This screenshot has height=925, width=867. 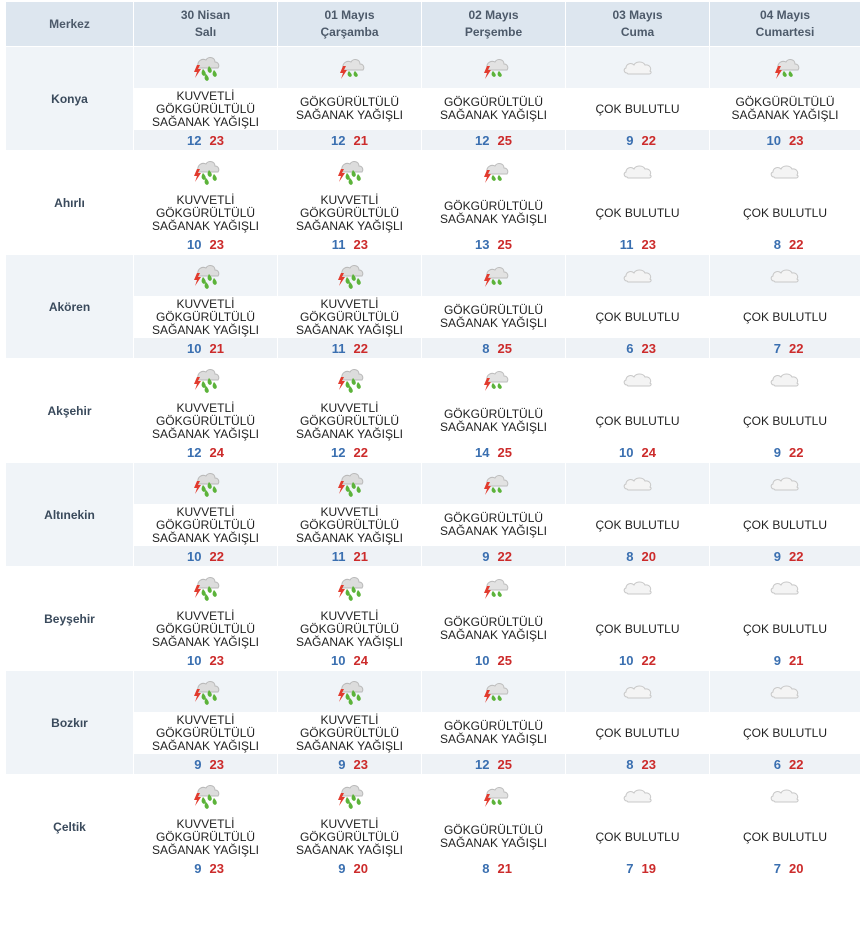 What do you see at coordinates (493, 32) in the screenshot?
I see `day-weekday: Perşembe` at bounding box center [493, 32].